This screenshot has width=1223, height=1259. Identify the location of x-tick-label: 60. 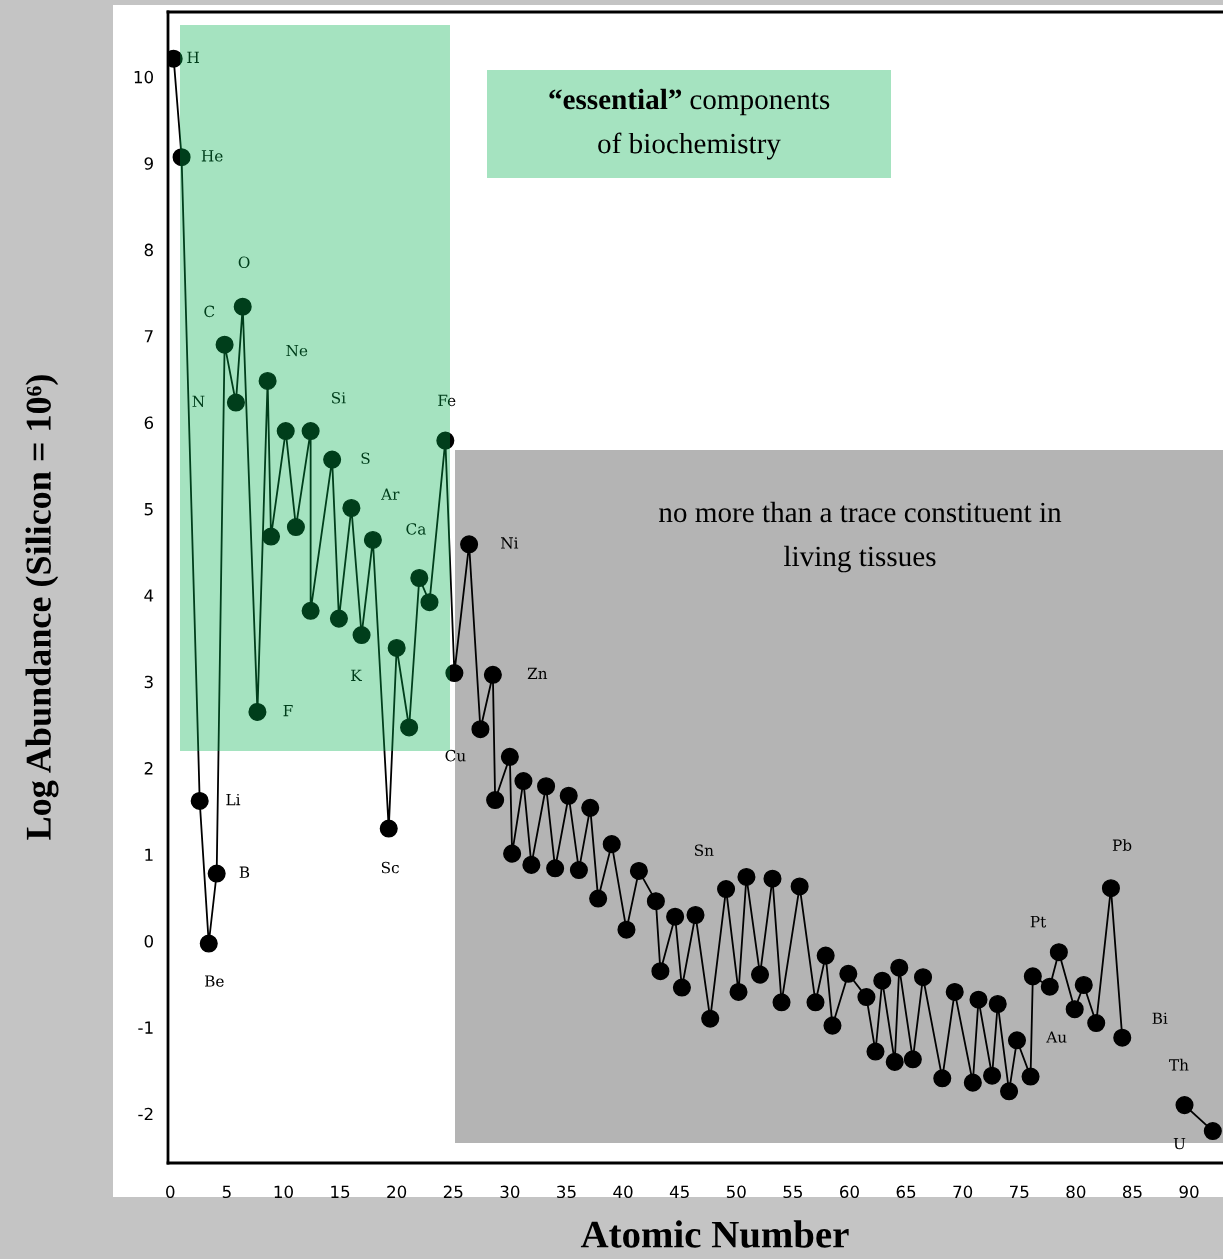
(849, 1192).